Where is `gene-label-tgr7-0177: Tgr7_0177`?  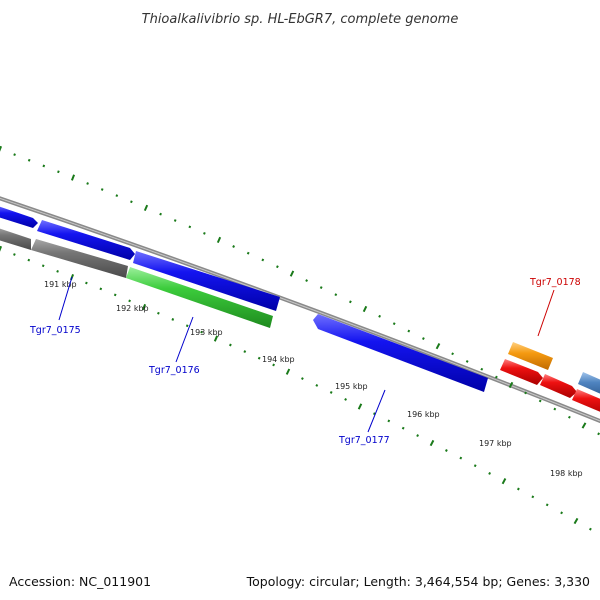 gene-label-tgr7-0177: Tgr7_0177 is located at coordinates (364, 440).